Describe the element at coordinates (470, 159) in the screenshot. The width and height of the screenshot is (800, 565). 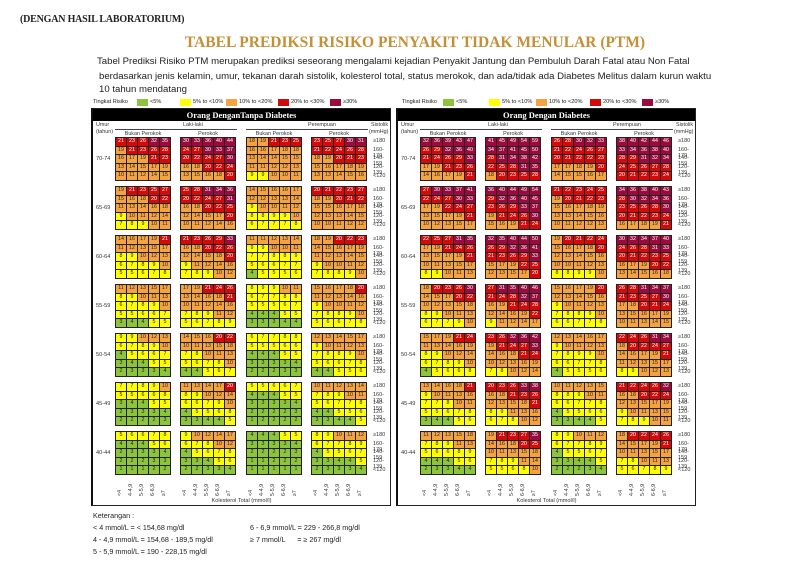
I see `risk-cell: 33` at that location.